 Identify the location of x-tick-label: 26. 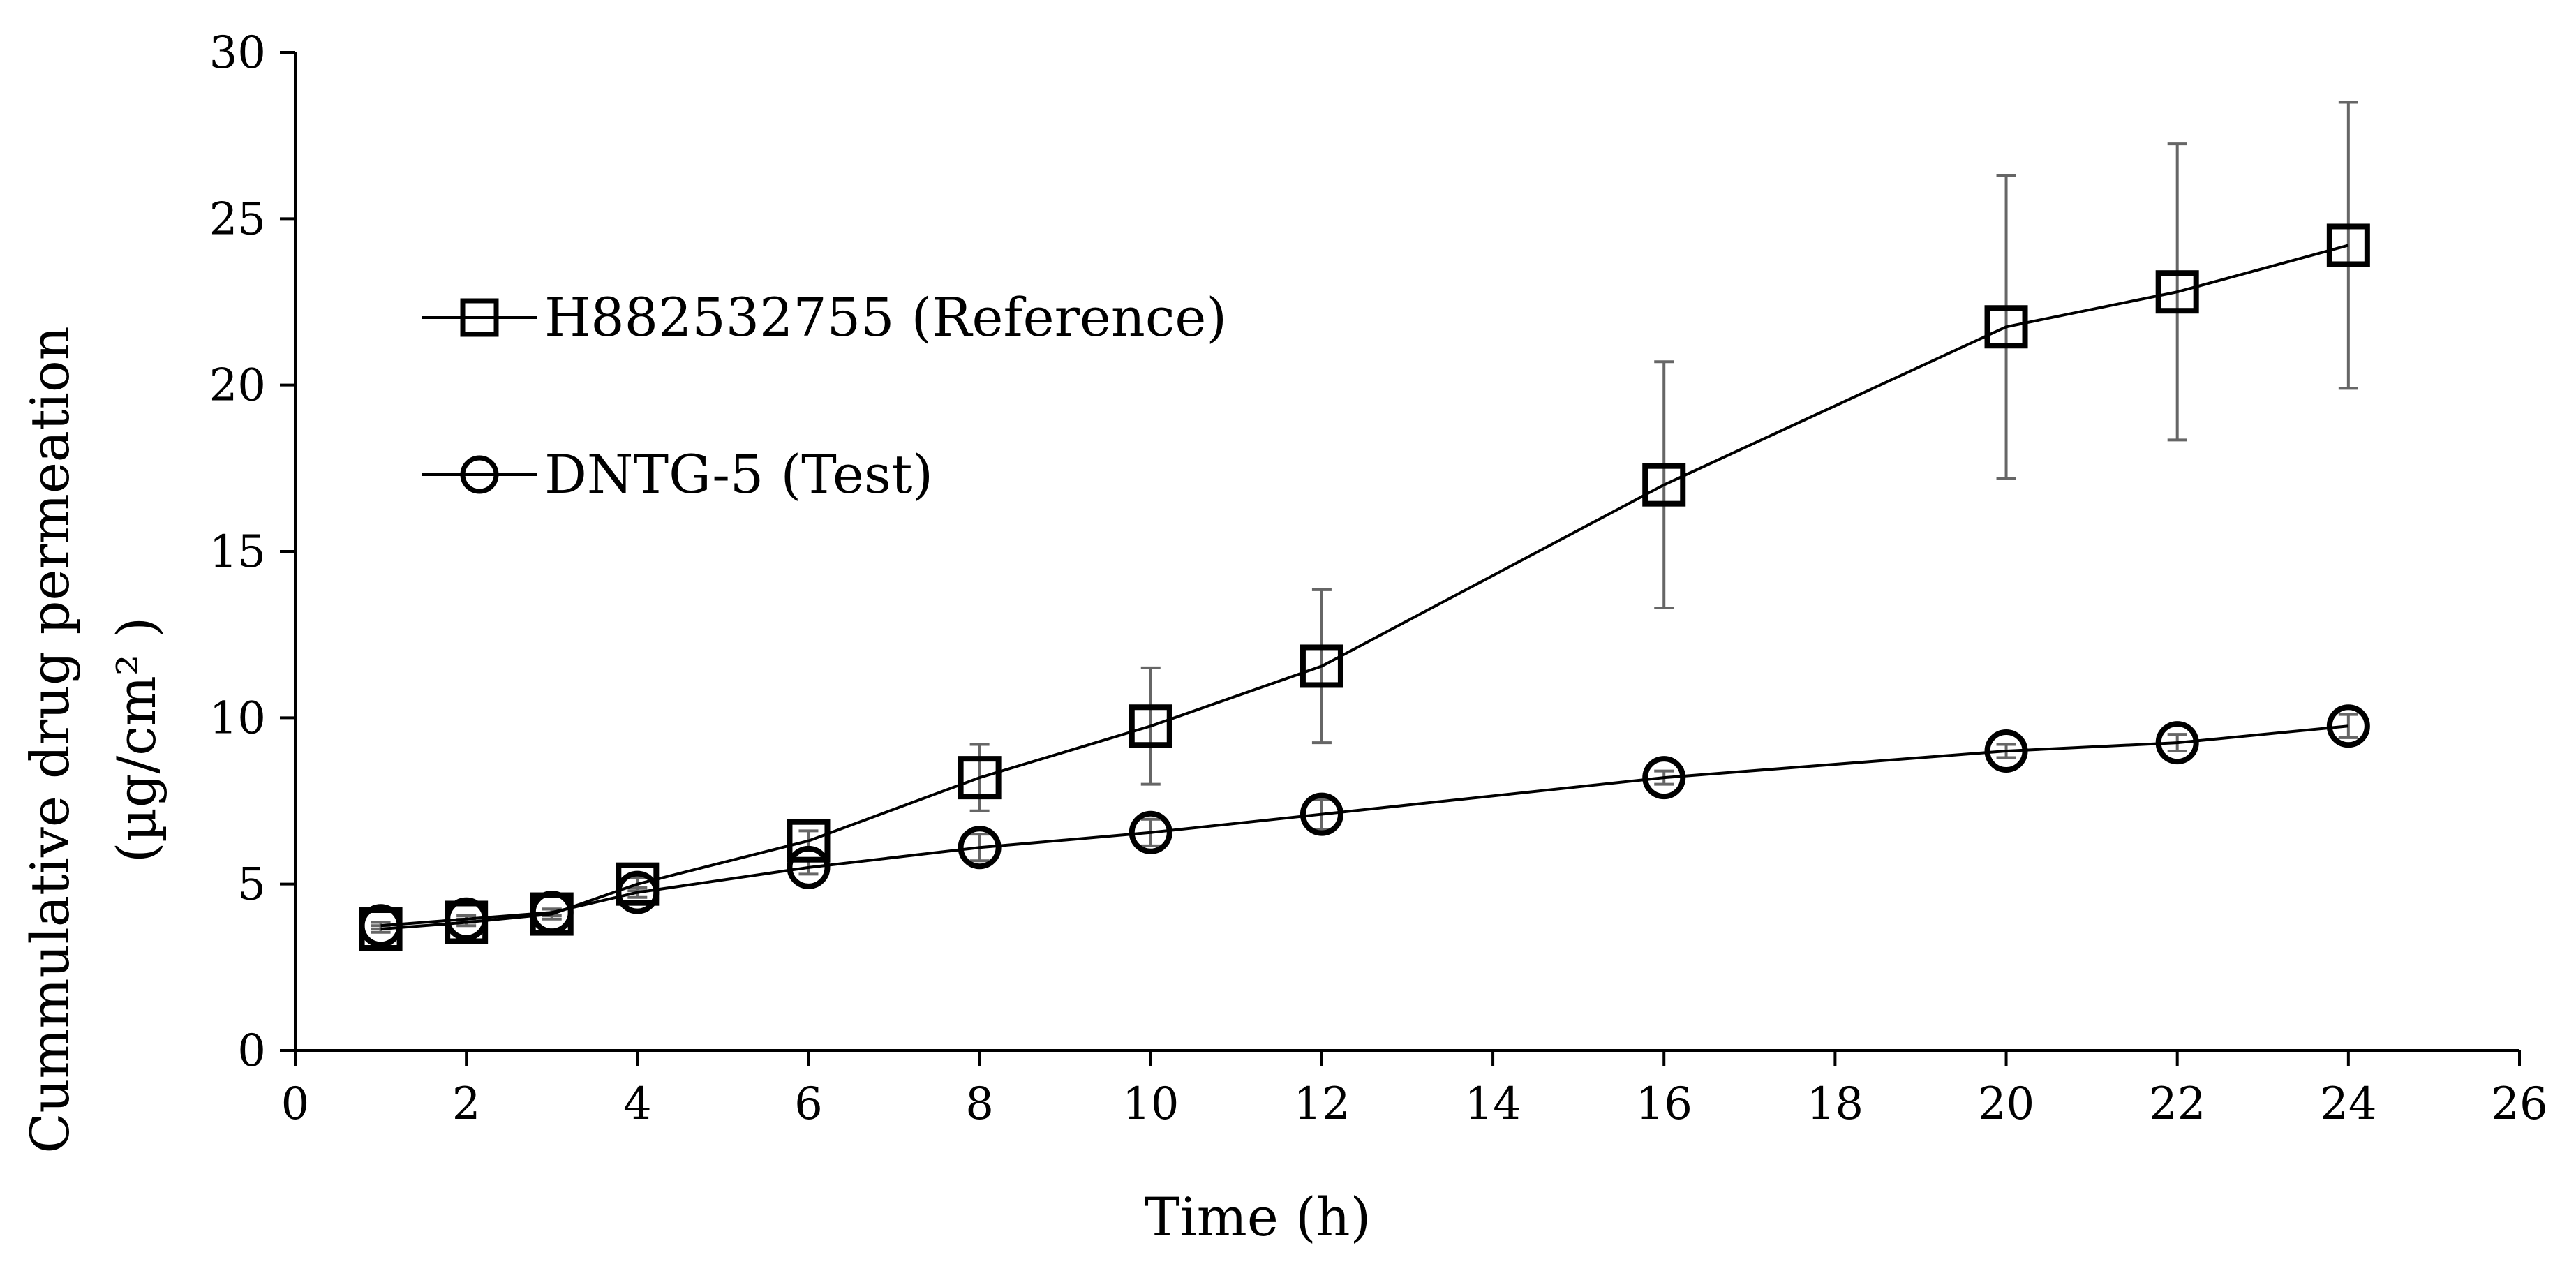
(2519, 1104).